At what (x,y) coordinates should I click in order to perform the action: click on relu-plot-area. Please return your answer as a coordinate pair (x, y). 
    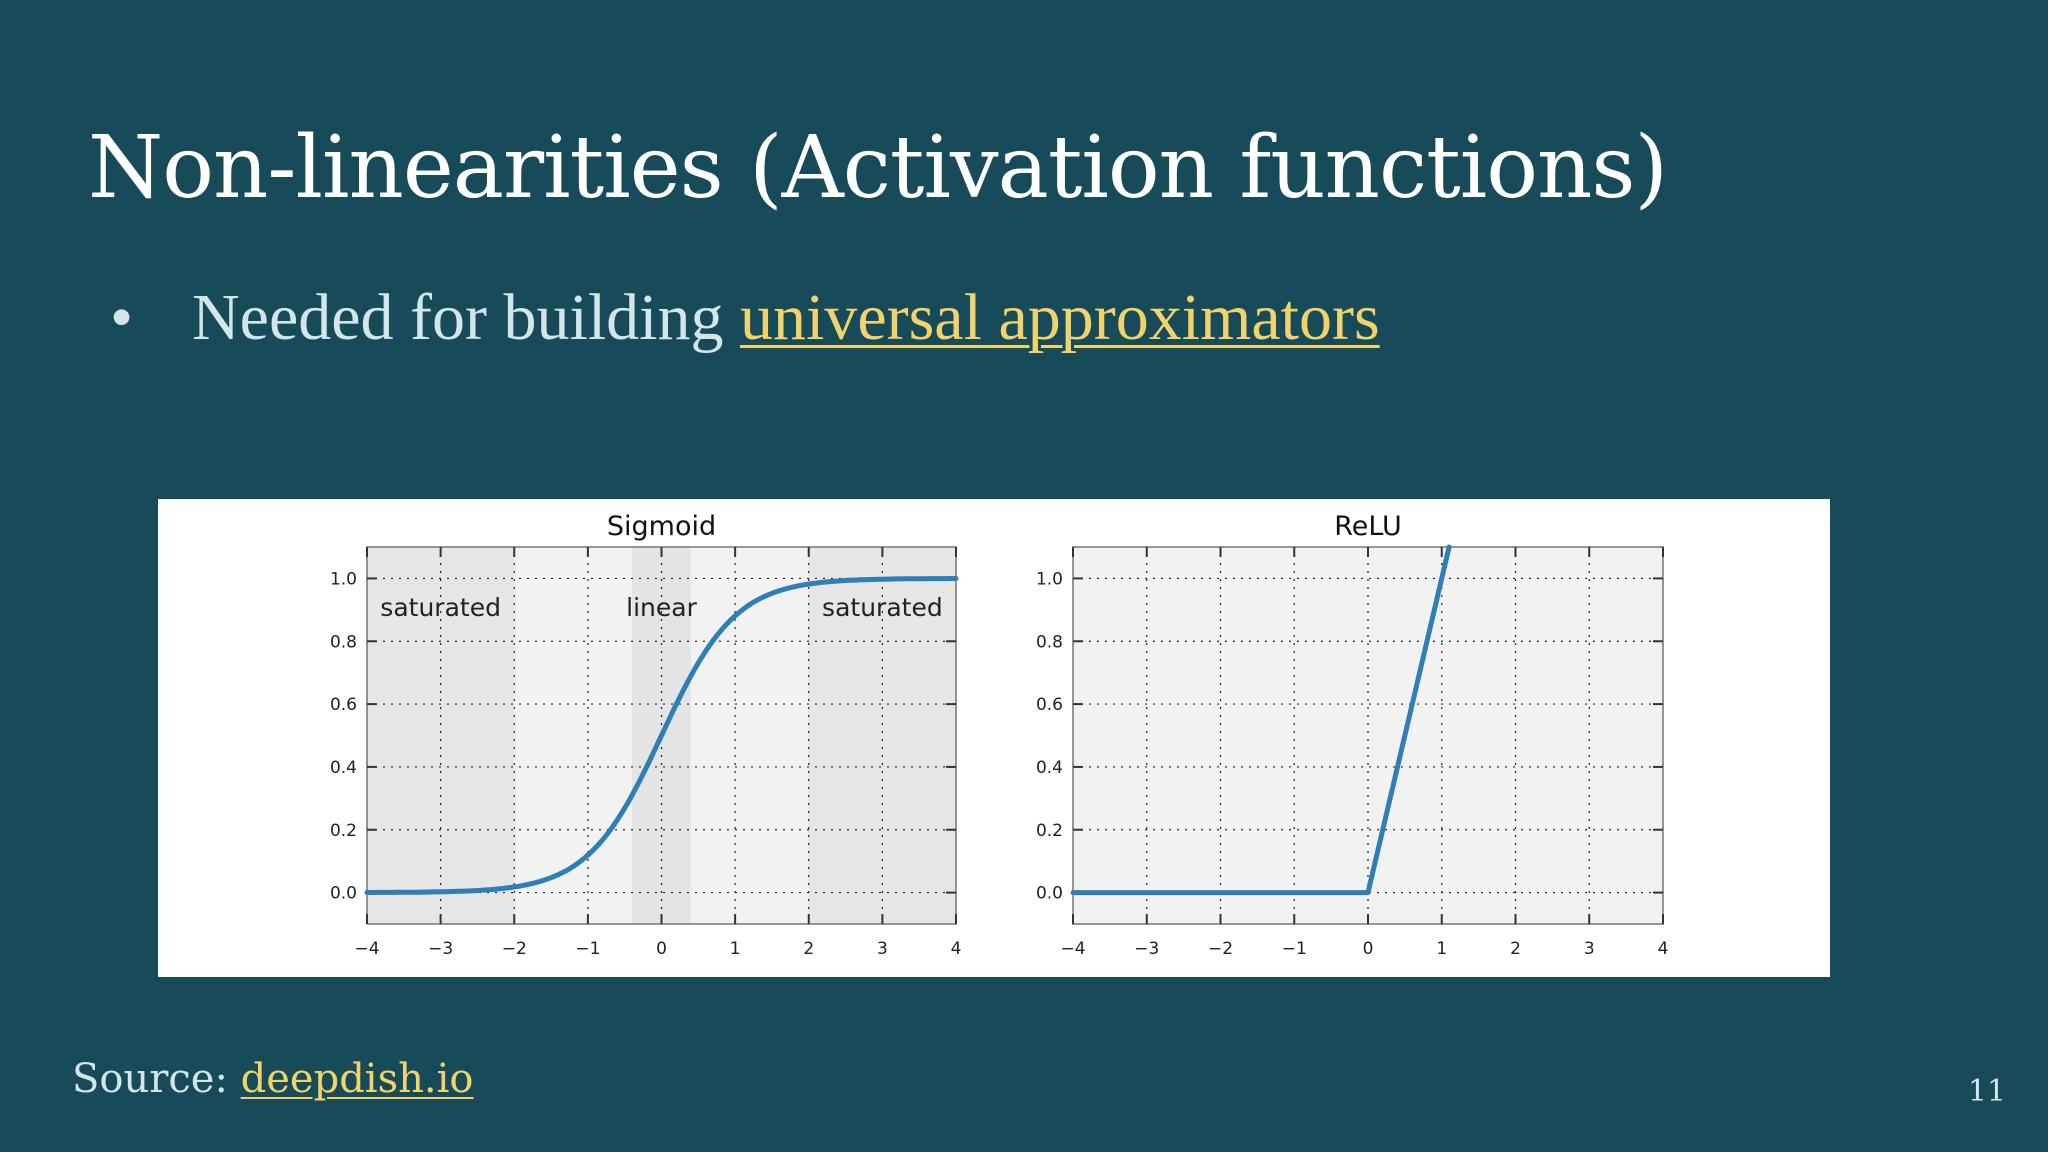
    Looking at the image, I should click on (1368, 735).